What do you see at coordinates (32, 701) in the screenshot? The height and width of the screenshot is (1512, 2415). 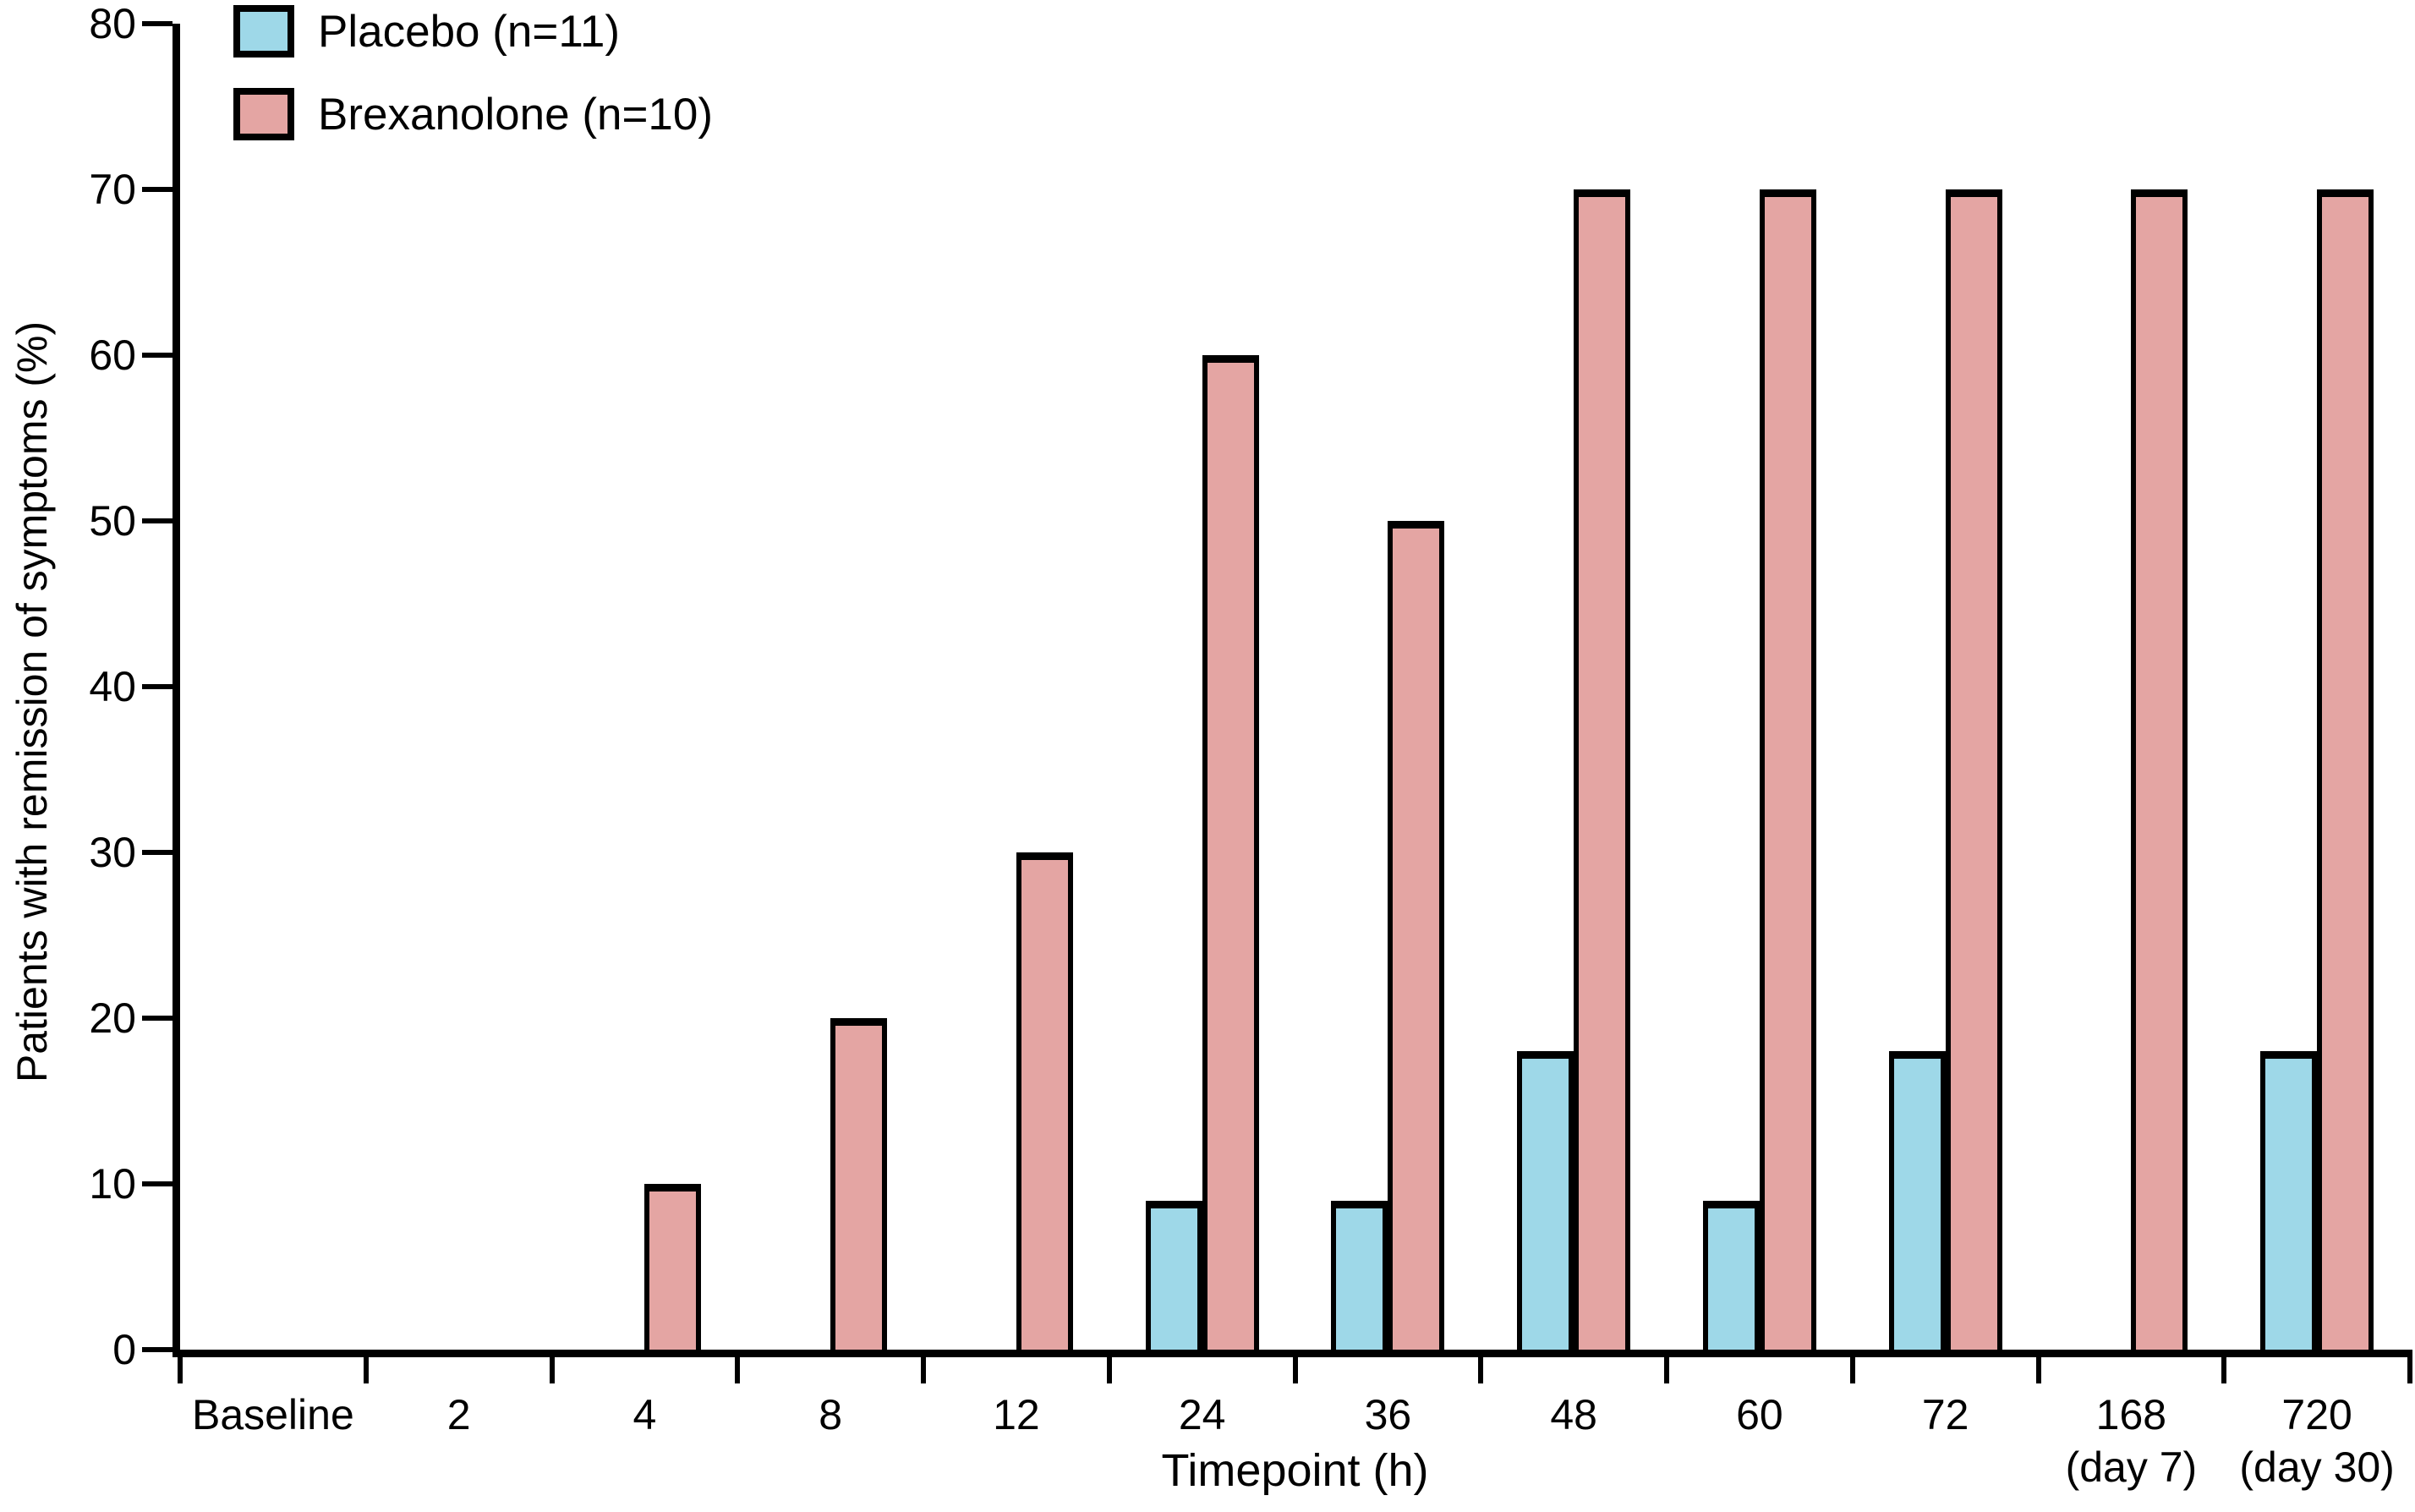 I see `y-axis-title: Patients with remission of symptoms (%)` at bounding box center [32, 701].